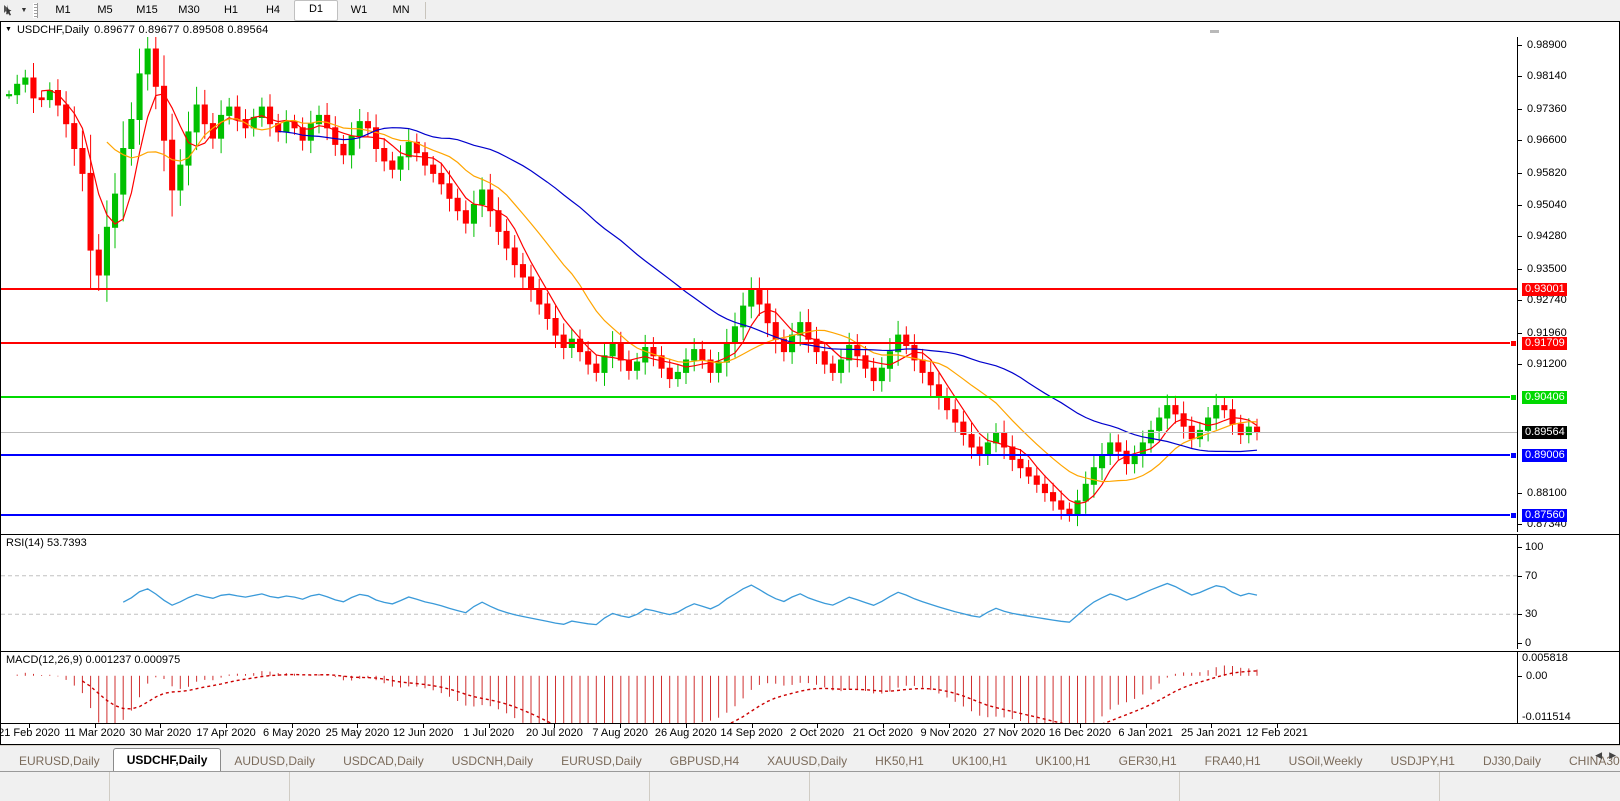 Image resolution: width=1620 pixels, height=801 pixels. What do you see at coordinates (899, 761) in the screenshot?
I see `chart-tab-hk50-h1: HK50,H1` at bounding box center [899, 761].